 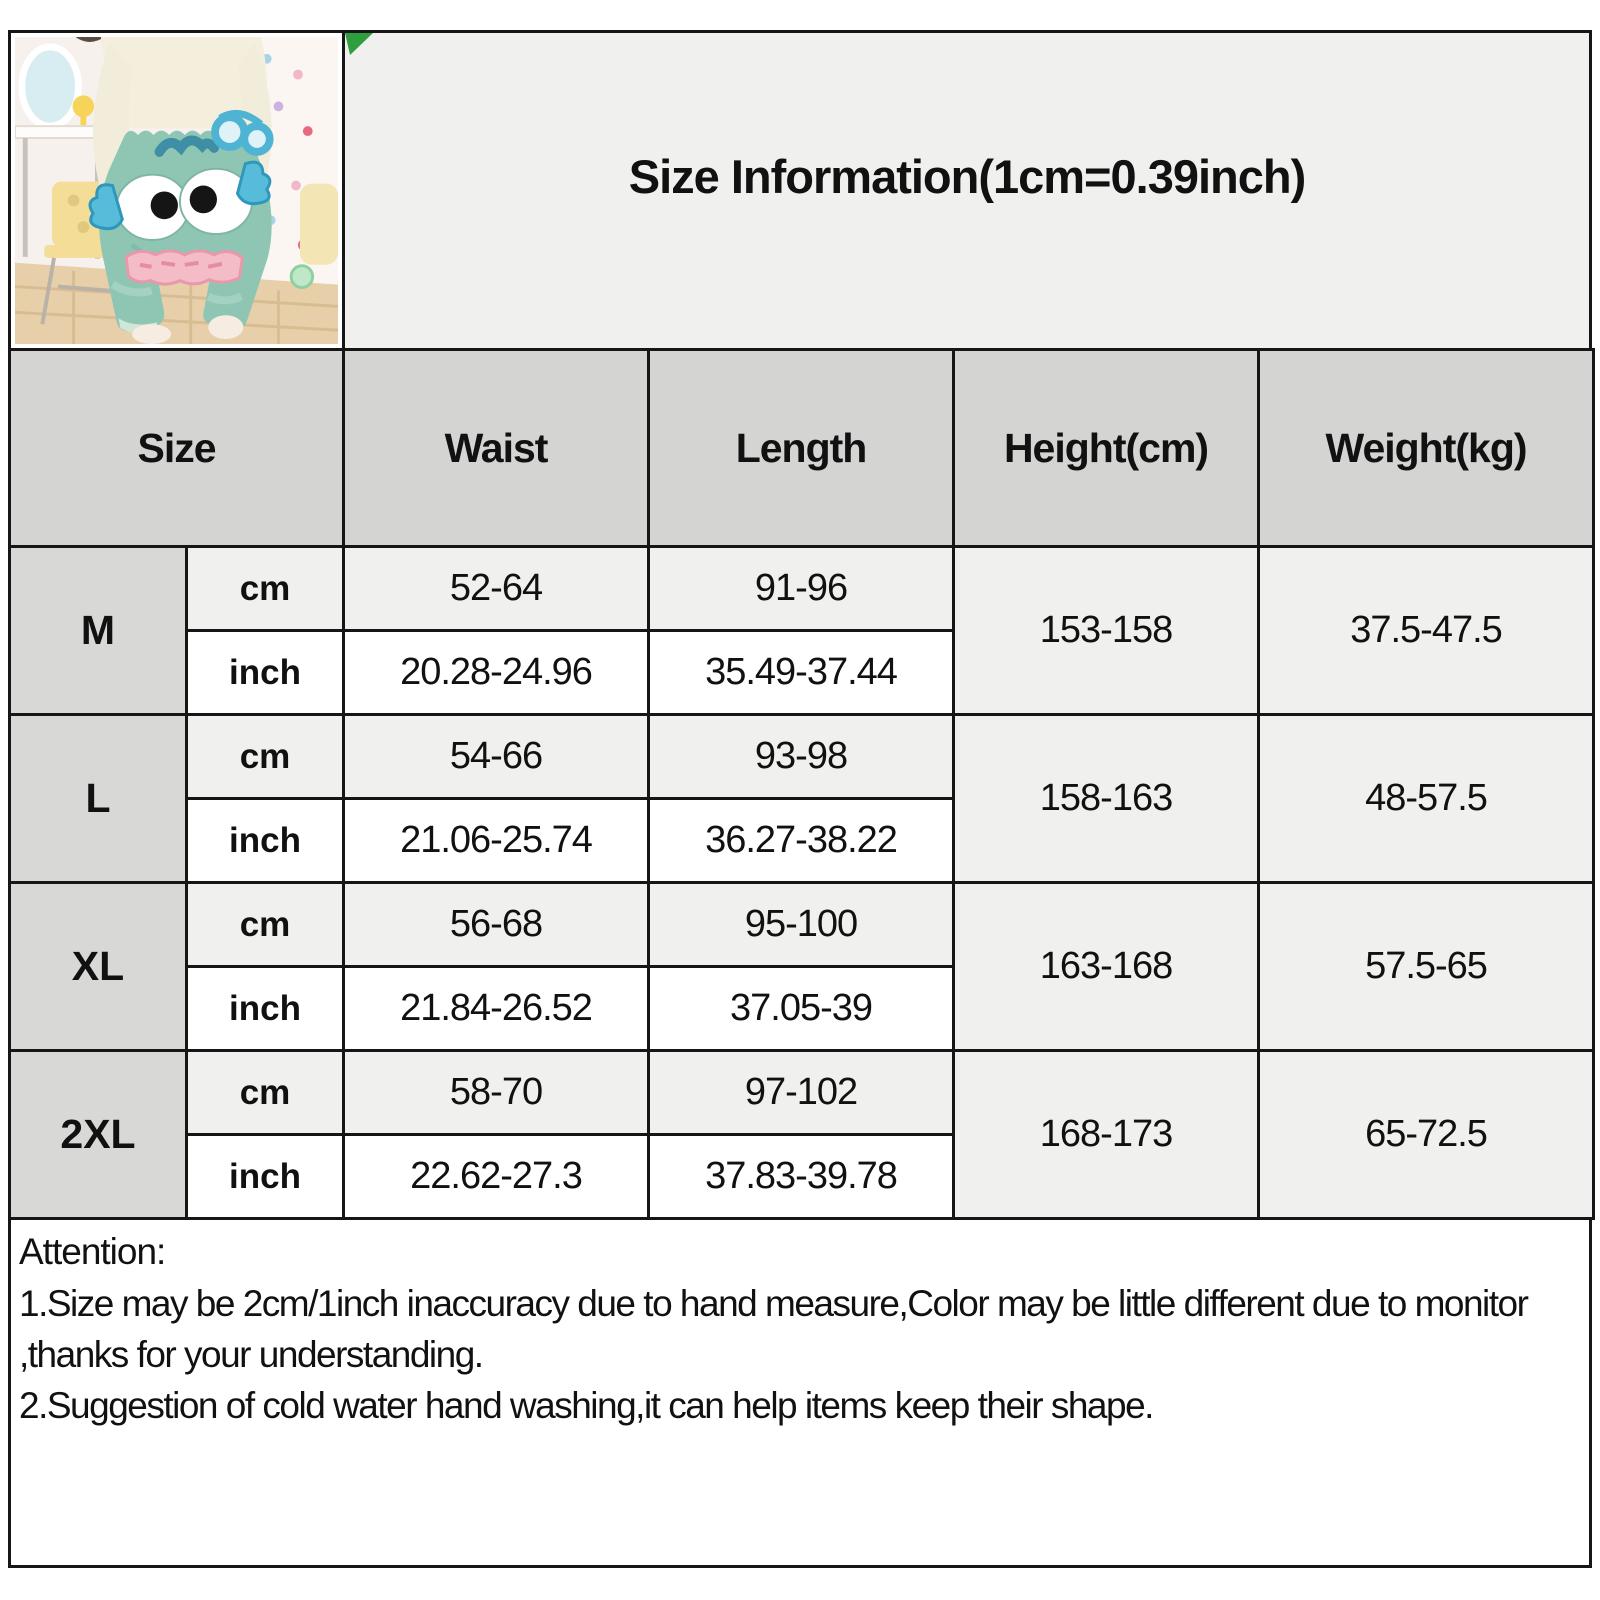 I want to click on table-row-m-cm: M cm 52-64 91-96 153-158 37.5-47.5, so click(x=802, y=630).